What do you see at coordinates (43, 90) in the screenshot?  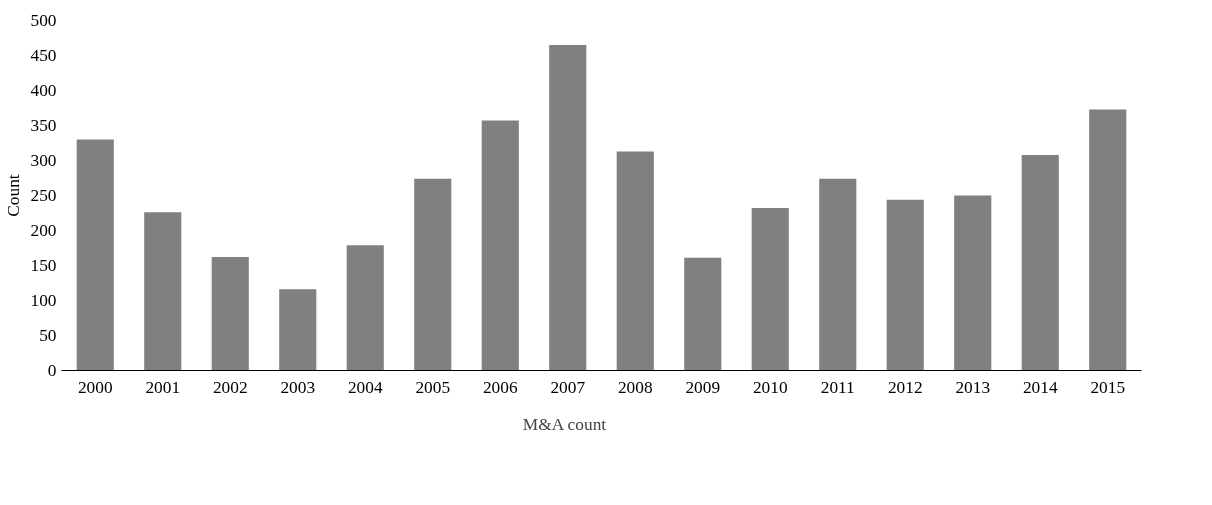 I see `y-tick-label: 400` at bounding box center [43, 90].